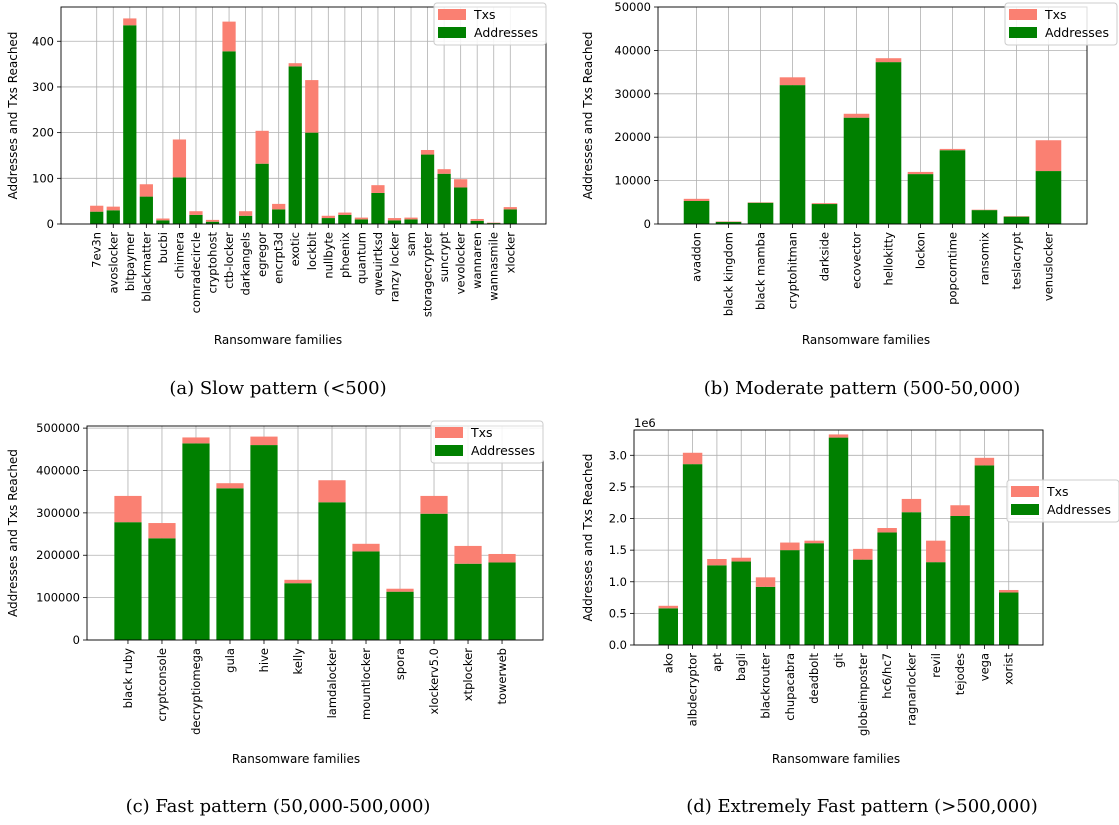 Image resolution: width=1119 pixels, height=825 pixels. What do you see at coordinates (113, 263) in the screenshot?
I see `x-tick-label: avoslocker` at bounding box center [113, 263].